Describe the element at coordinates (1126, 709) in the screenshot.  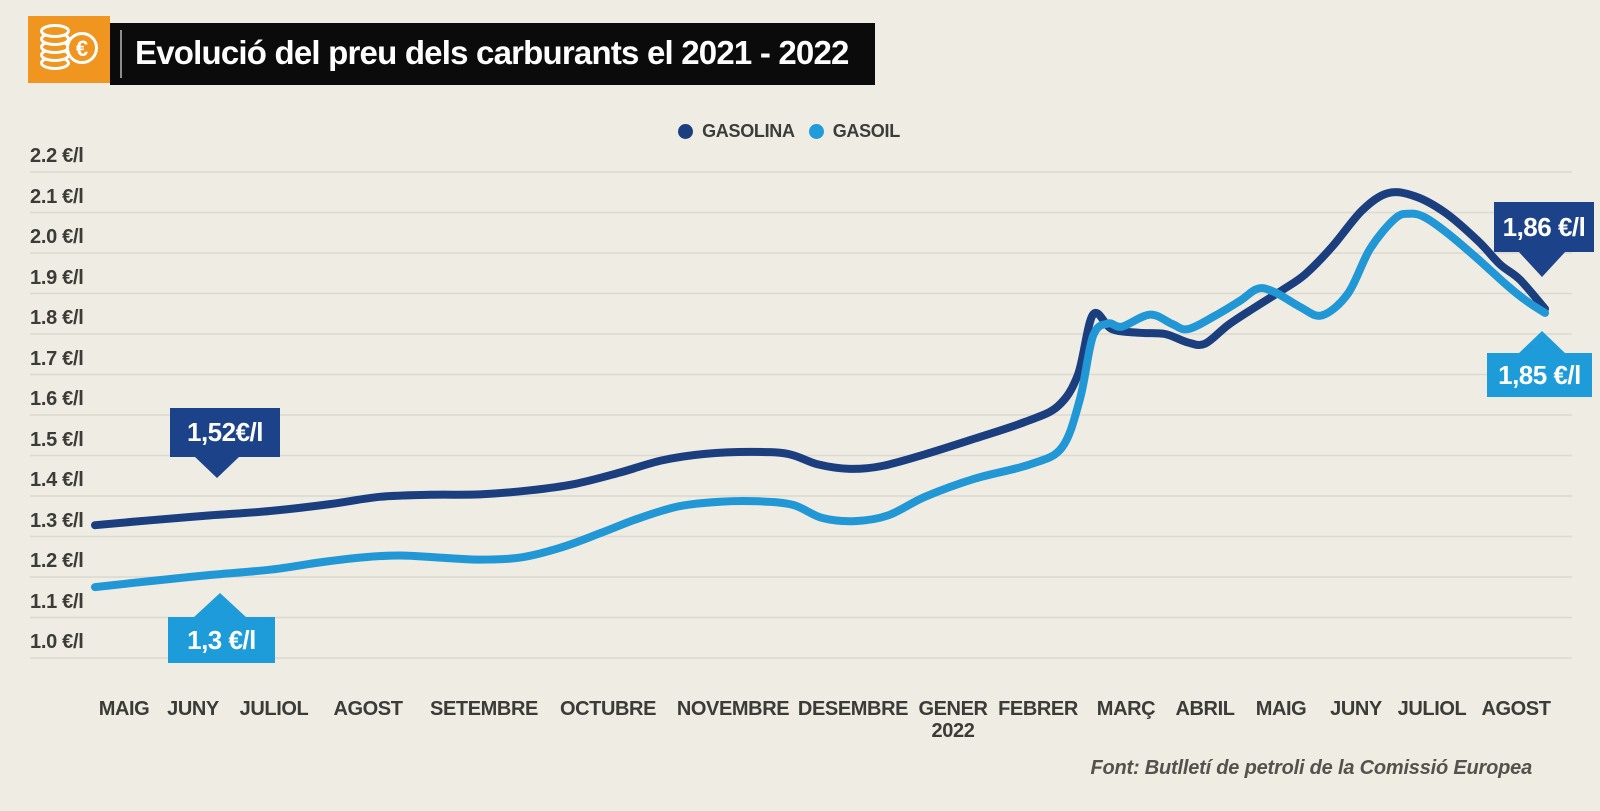
I see `x-tick-label: MARÇ` at that location.